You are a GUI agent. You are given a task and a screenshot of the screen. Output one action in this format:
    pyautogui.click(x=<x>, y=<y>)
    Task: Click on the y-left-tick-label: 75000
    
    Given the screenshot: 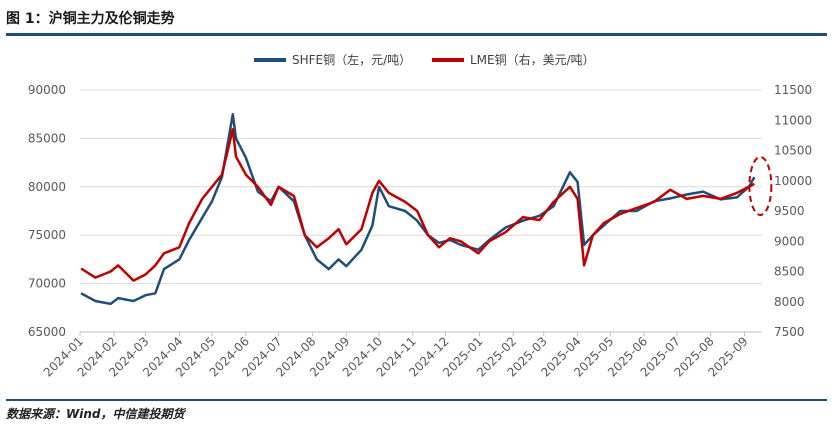 What is the action you would take?
    pyautogui.click(x=47, y=235)
    